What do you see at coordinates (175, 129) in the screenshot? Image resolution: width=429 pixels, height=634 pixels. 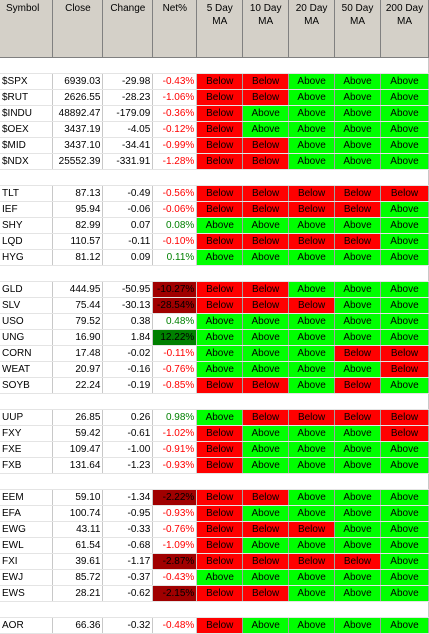 I see `net-percent-cell: -0.12%` at bounding box center [175, 129].